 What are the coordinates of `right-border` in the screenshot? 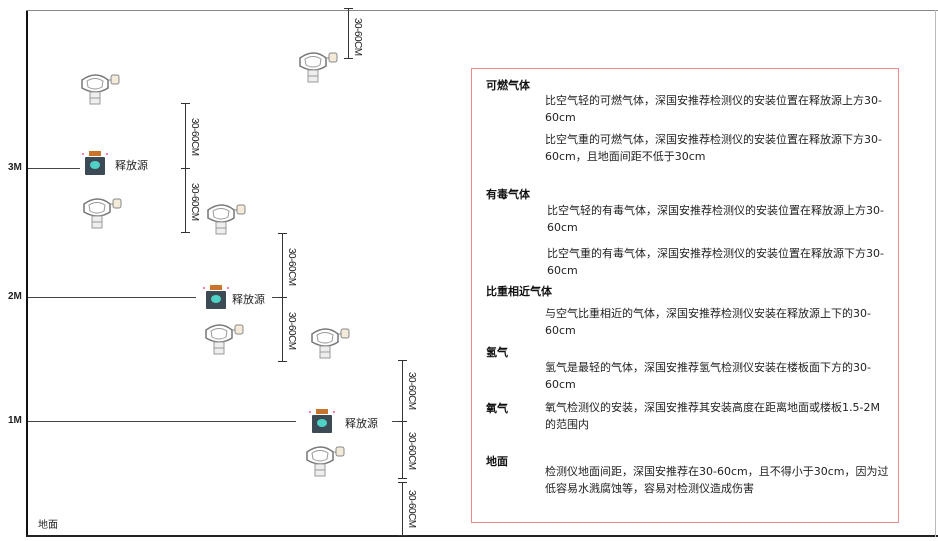 It's located at (935, 273).